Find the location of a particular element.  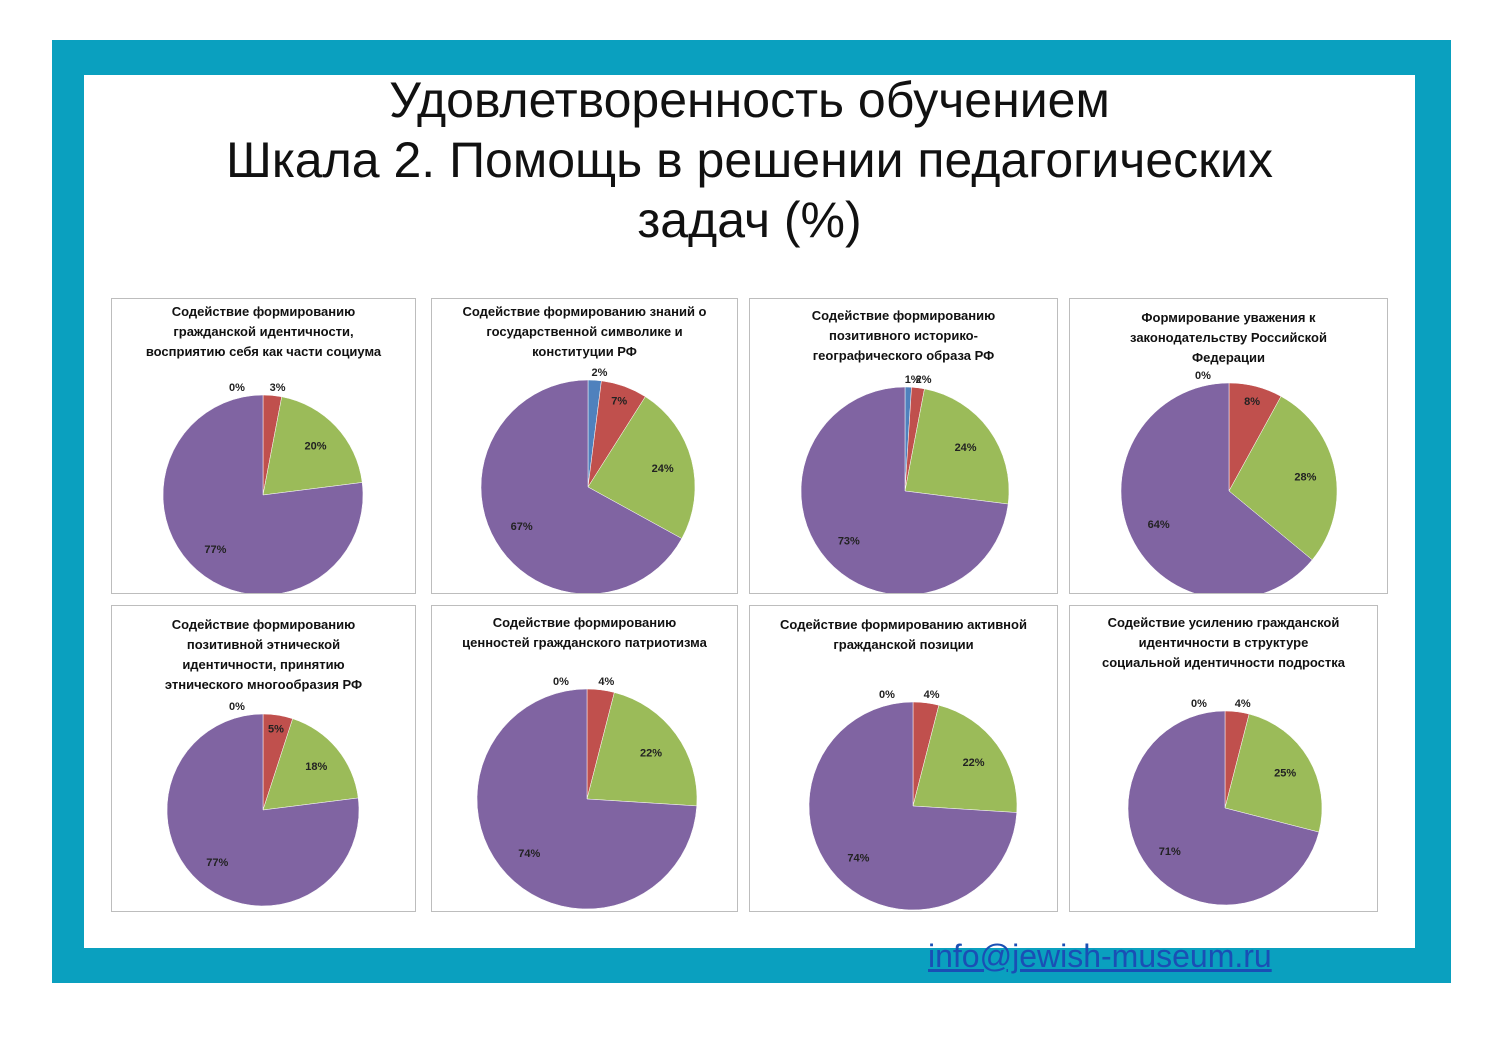

contact-email-link: info@jewish-museum.ru is located at coordinates (1100, 956).